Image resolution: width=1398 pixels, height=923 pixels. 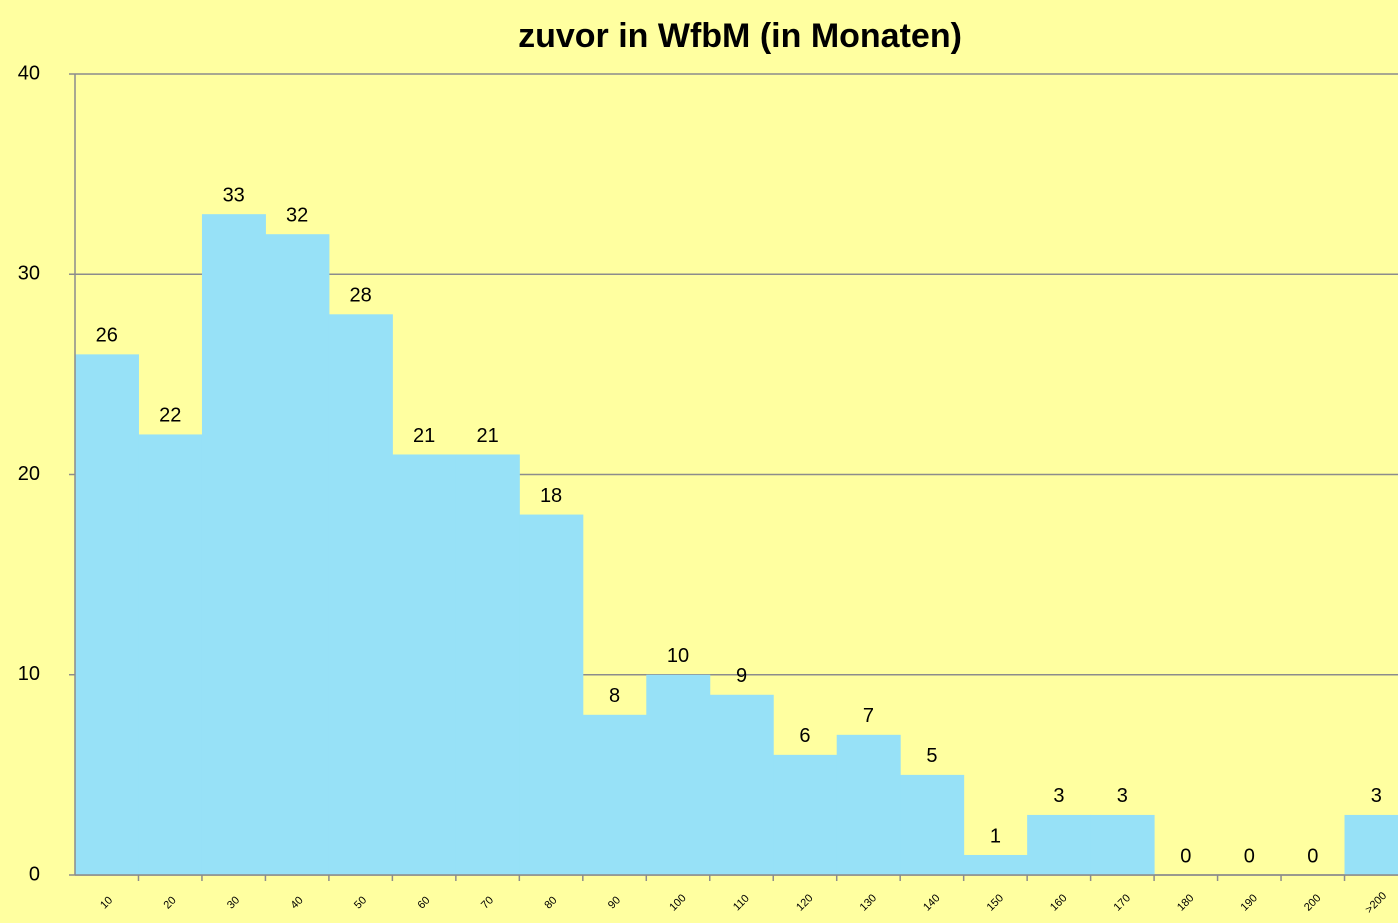 I want to click on data-label: 22, so click(x=170, y=416).